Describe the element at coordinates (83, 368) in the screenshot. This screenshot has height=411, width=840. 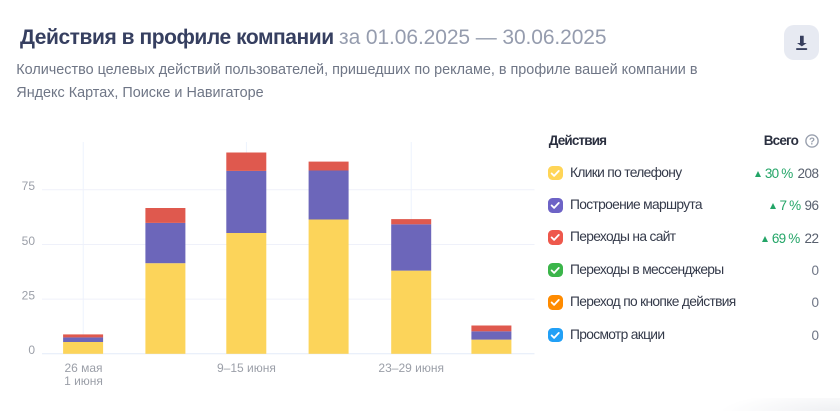
I see `svg-text: 26 мая` at that location.